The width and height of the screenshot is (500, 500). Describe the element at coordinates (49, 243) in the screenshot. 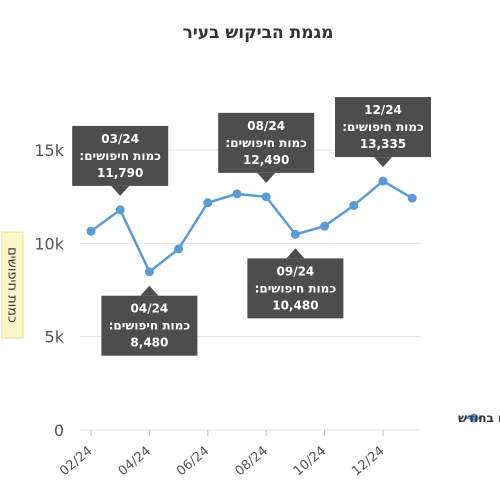

I see `y-tick-label: 10k` at that location.